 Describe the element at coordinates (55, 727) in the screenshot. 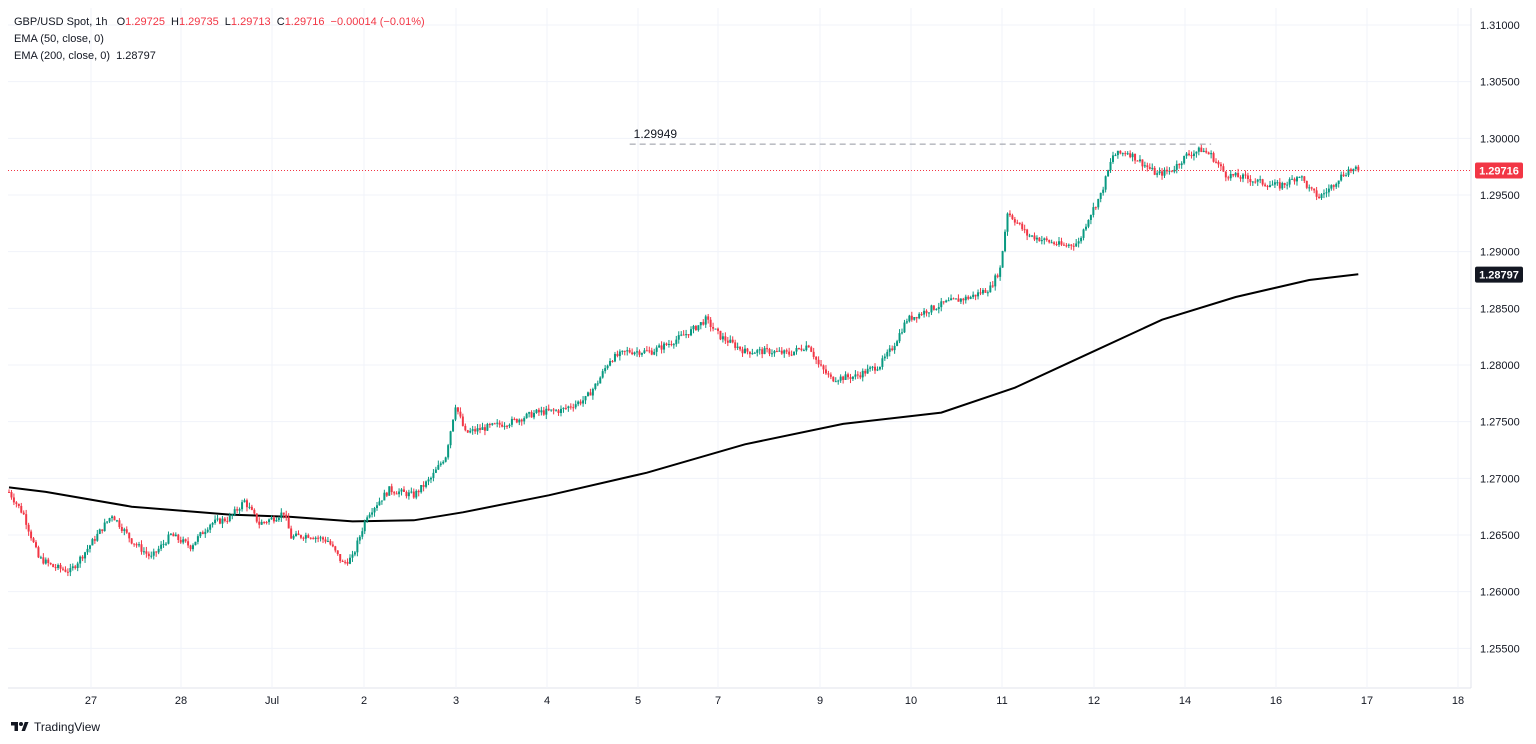

I see `tradingview-brand: TradingView` at that location.